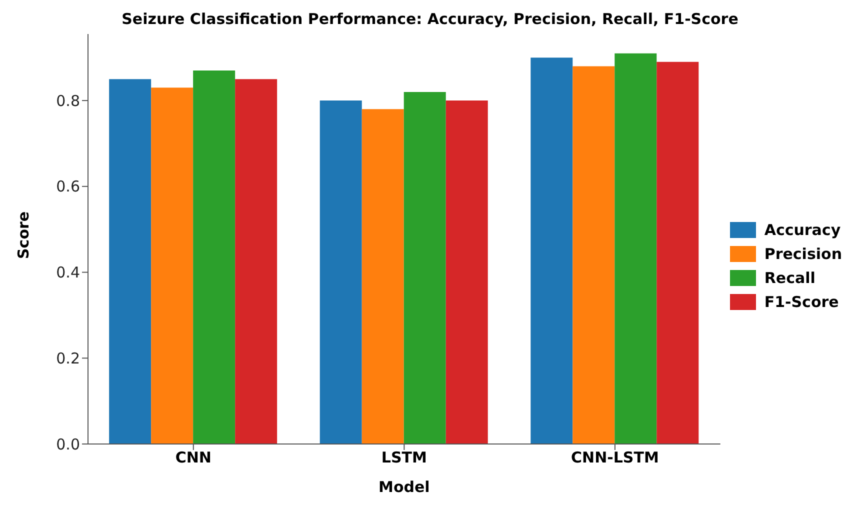  Describe the element at coordinates (23, 235) in the screenshot. I see `y-axis-title: Score` at that location.